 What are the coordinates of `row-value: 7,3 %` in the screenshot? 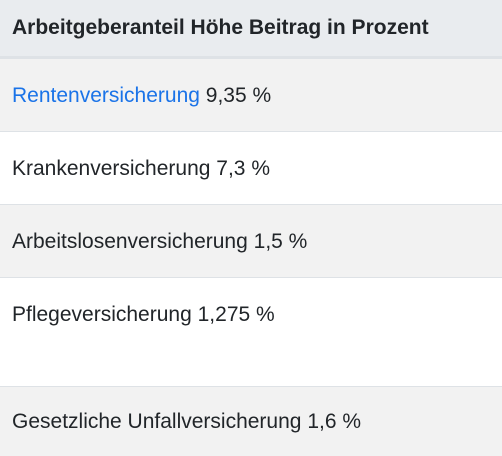 It's located at (243, 168).